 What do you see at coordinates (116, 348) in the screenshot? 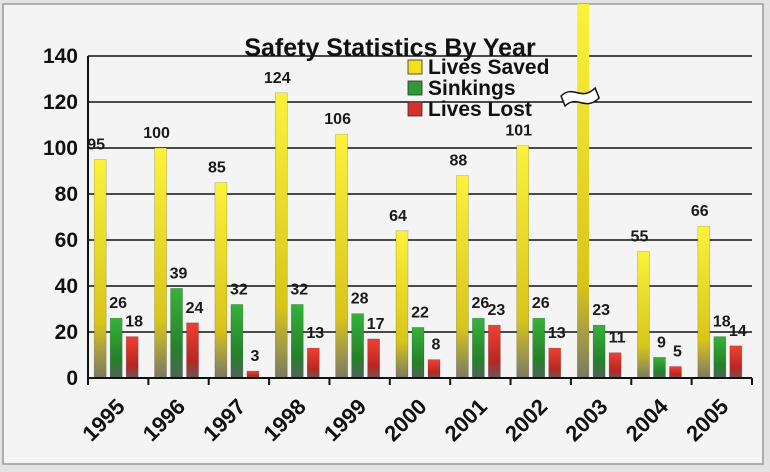
I see `bar-sinkings-1995` at bounding box center [116, 348].